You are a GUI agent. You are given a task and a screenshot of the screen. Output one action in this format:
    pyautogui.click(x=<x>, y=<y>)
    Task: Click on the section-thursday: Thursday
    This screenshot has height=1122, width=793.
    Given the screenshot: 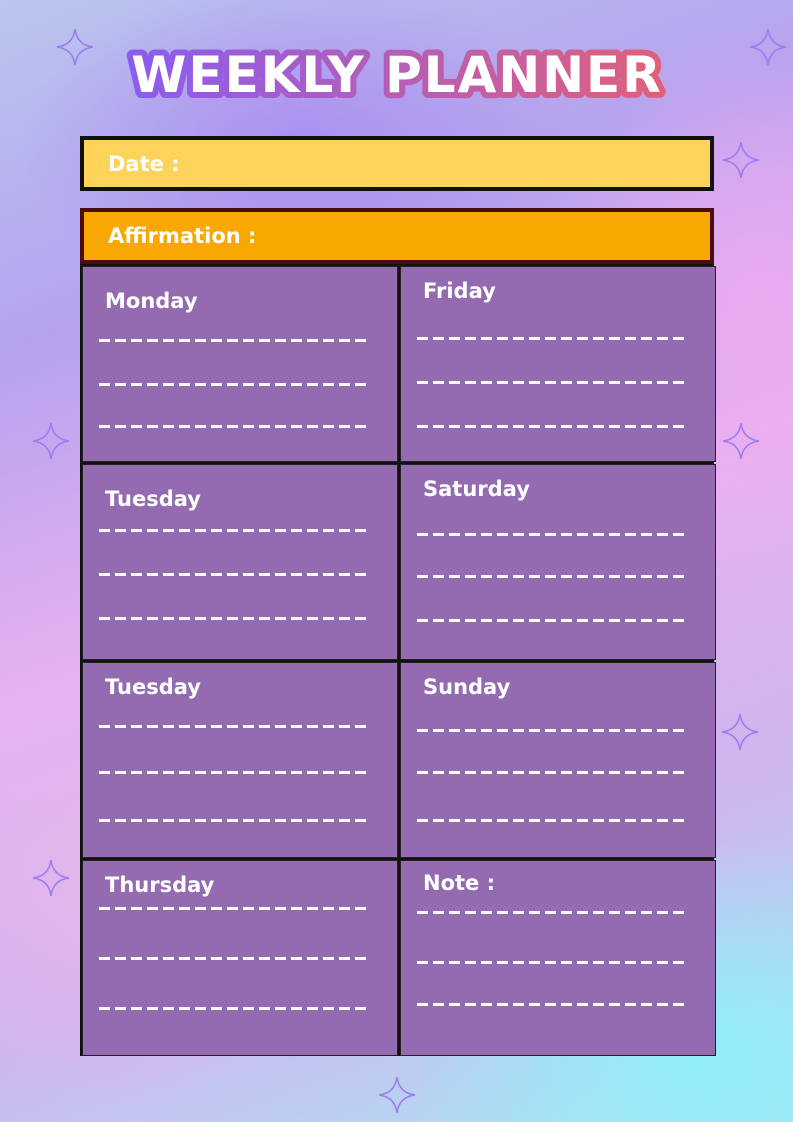 What is the action you would take?
    pyautogui.click(x=240, y=958)
    